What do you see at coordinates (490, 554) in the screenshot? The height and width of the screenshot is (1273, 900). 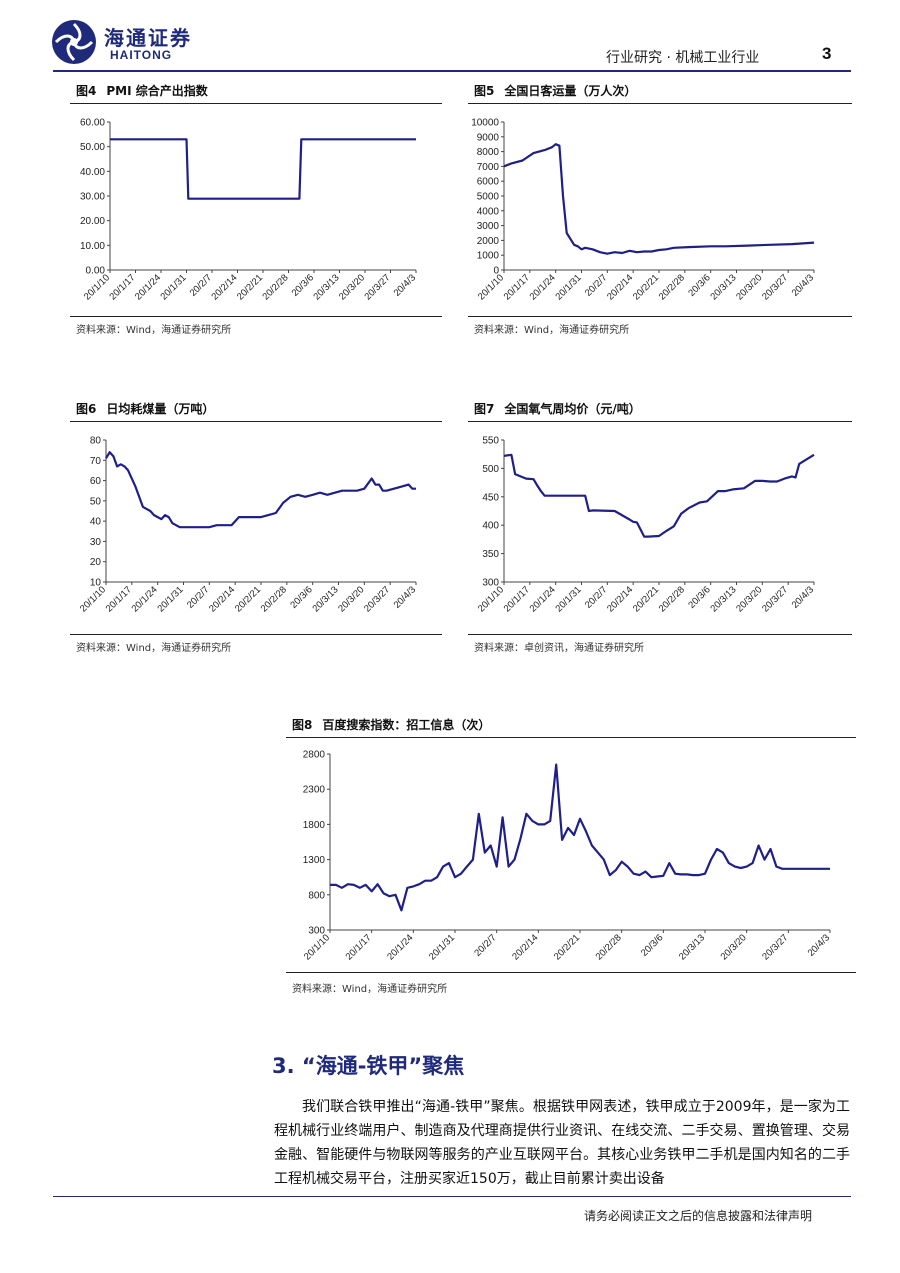 I see `y-tick-label: 350` at bounding box center [490, 554].